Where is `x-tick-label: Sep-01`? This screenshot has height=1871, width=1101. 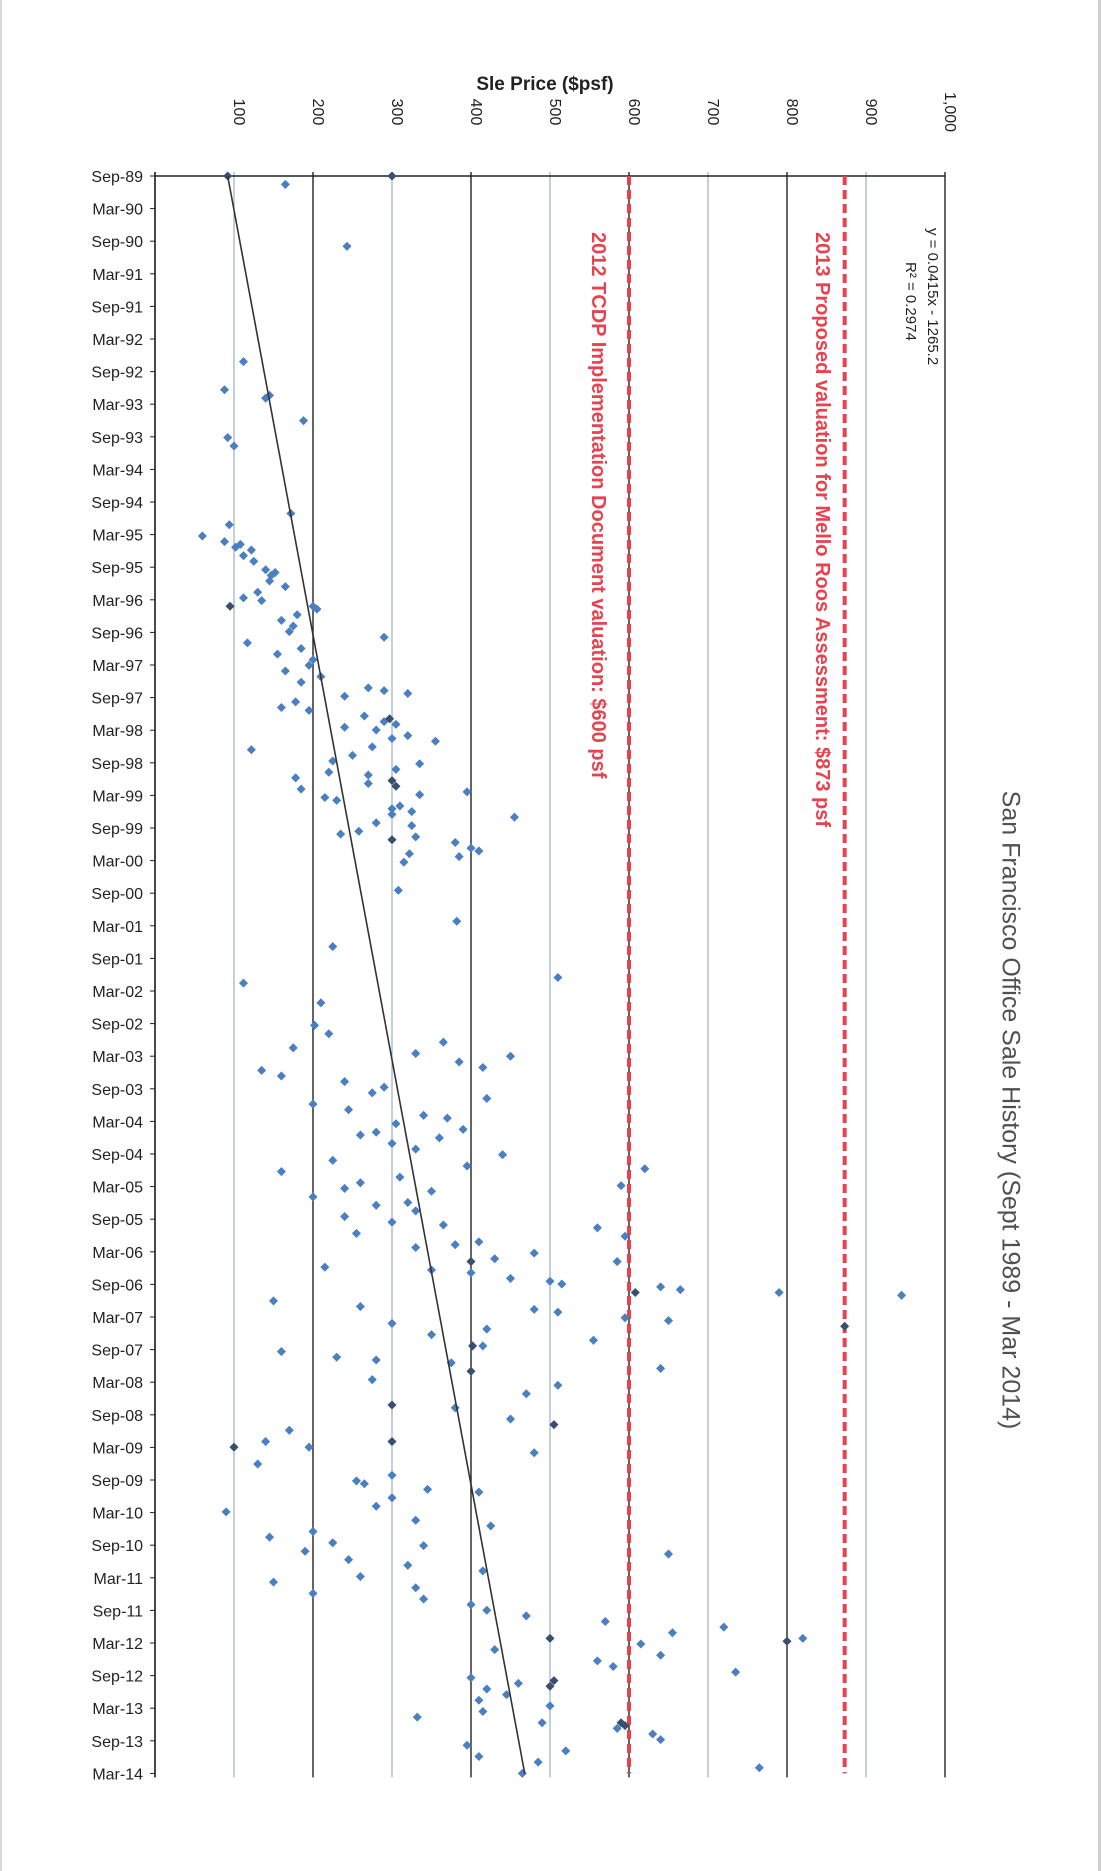 x-tick-label: Sep-01 is located at coordinates (117, 959).